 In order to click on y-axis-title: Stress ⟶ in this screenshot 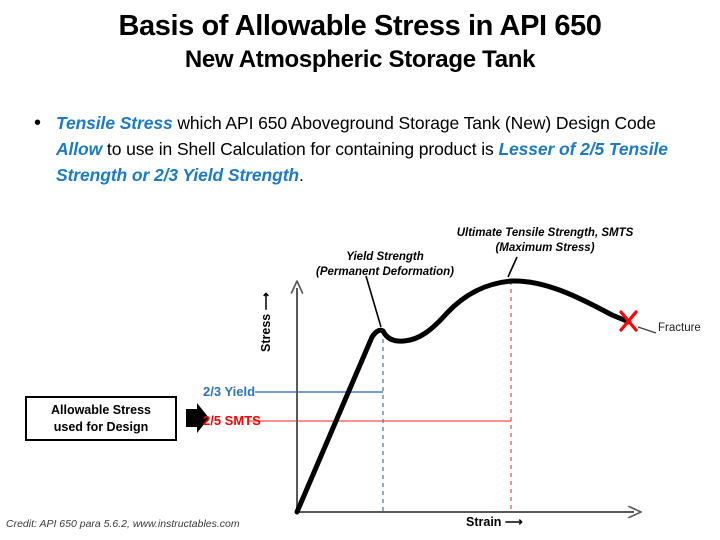, I will do `click(265, 322)`.